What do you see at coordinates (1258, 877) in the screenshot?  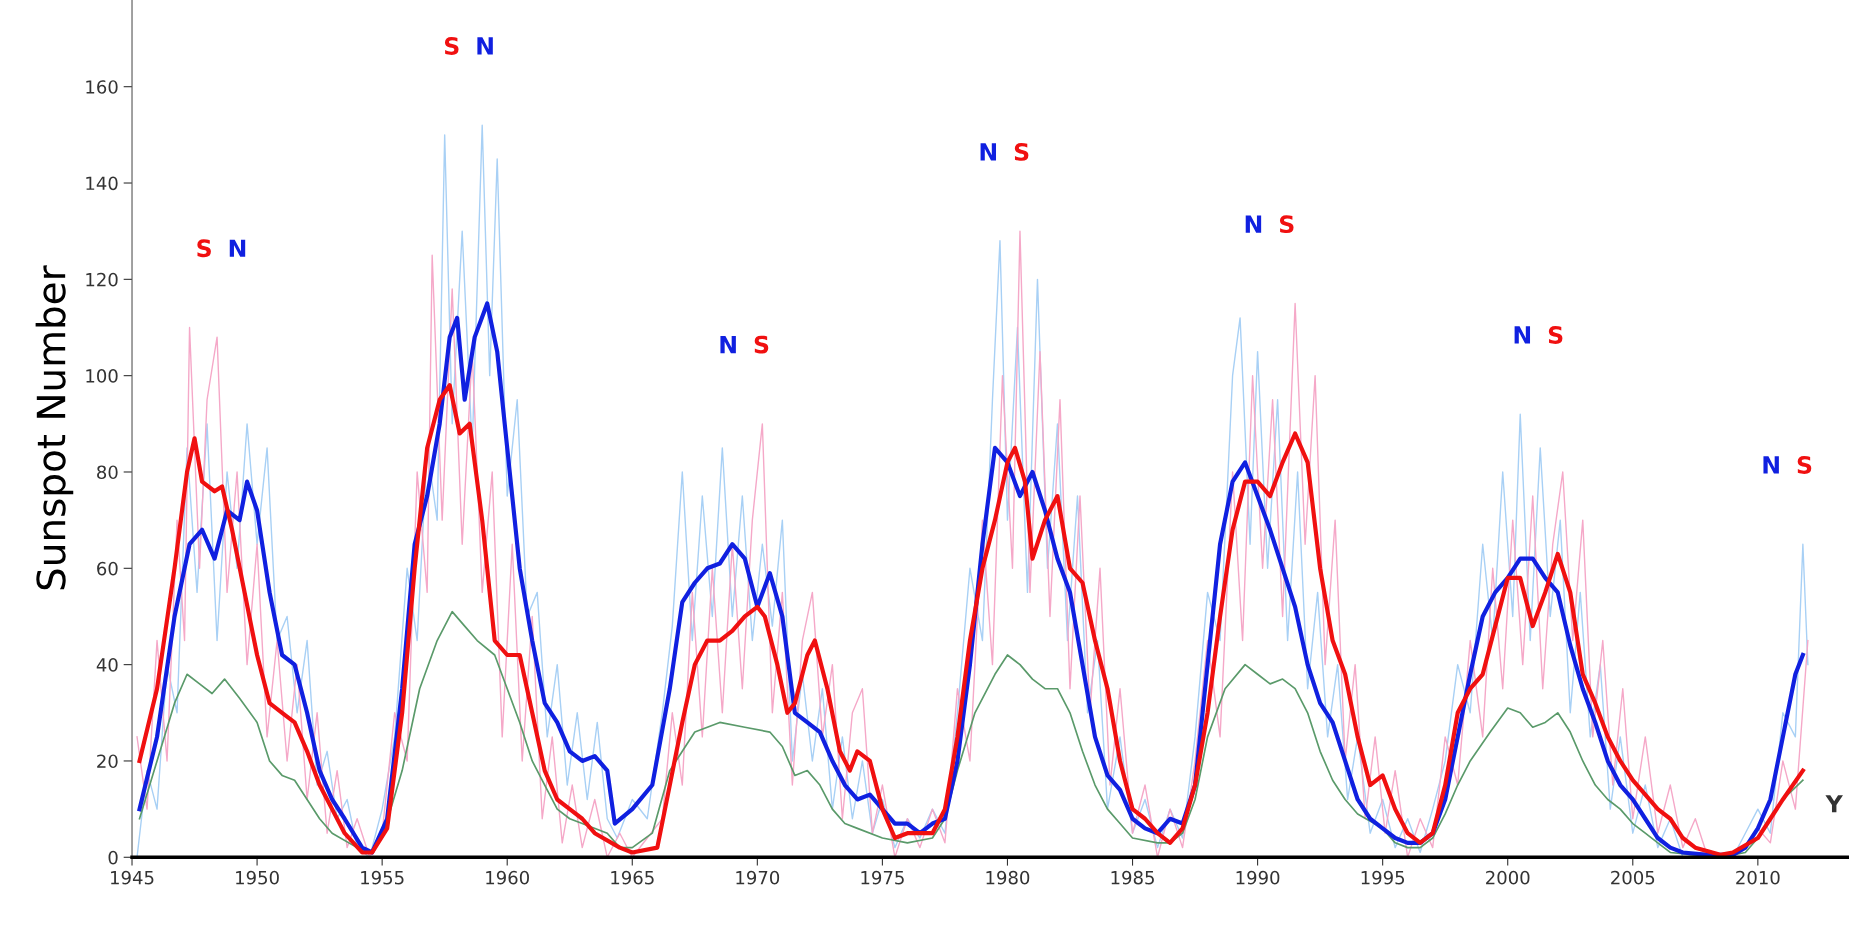 I see `x-tick-label: 1990` at bounding box center [1258, 877].